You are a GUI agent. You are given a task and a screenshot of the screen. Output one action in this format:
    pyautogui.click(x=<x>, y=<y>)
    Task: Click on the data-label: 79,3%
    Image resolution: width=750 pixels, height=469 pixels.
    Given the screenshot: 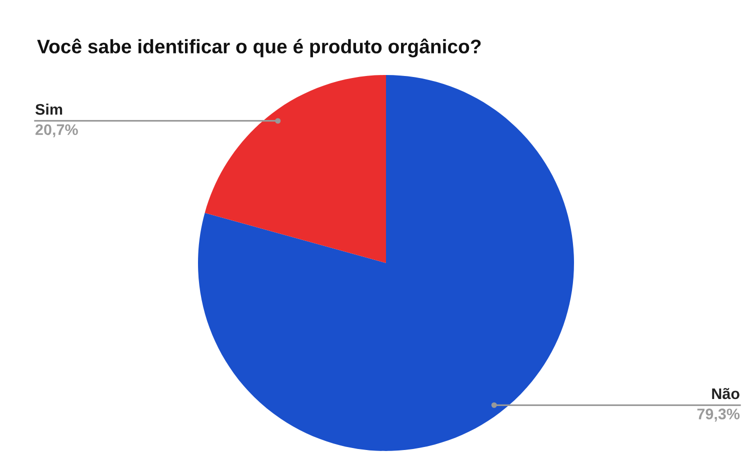 What is the action you would take?
    pyautogui.click(x=718, y=415)
    